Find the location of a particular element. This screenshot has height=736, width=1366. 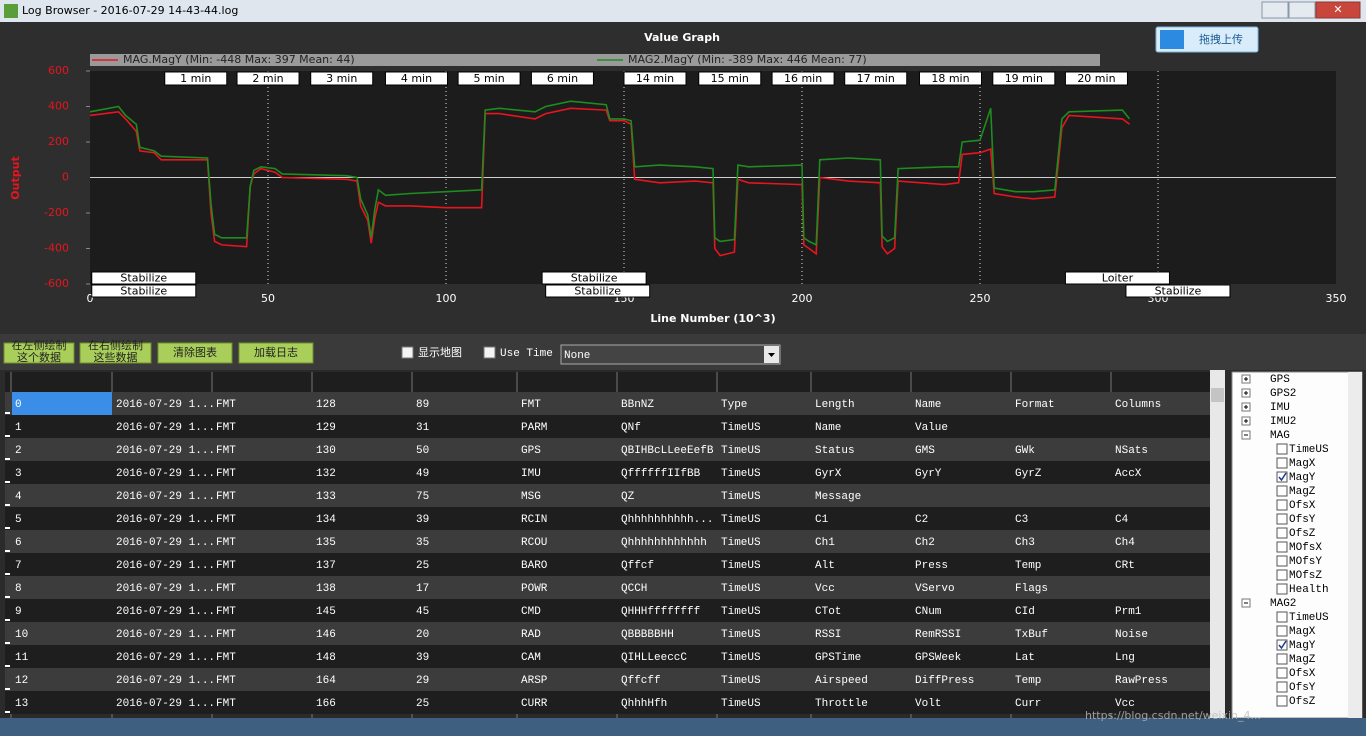

button-label: 在左侧绘制 is located at coordinates (39, 345).